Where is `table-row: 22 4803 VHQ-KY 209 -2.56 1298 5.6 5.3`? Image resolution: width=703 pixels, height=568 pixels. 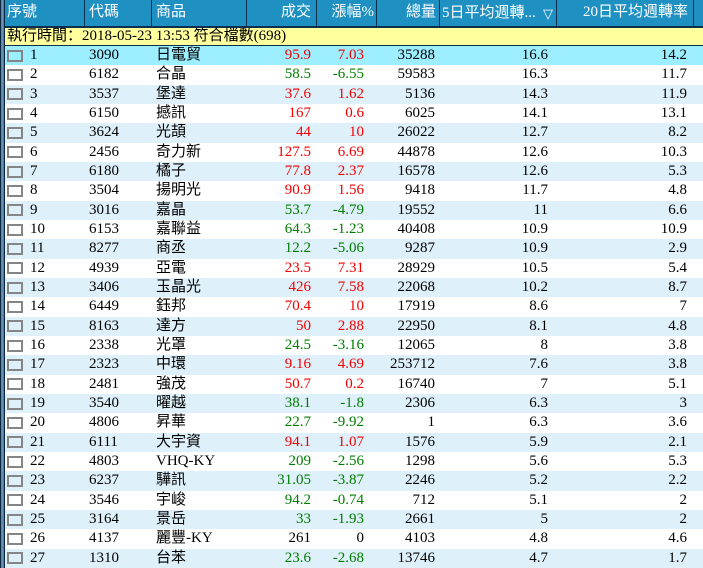
table-row: 22 4803 VHQ-KY 209 -2.56 1298 5.6 5.3 is located at coordinates (354, 461).